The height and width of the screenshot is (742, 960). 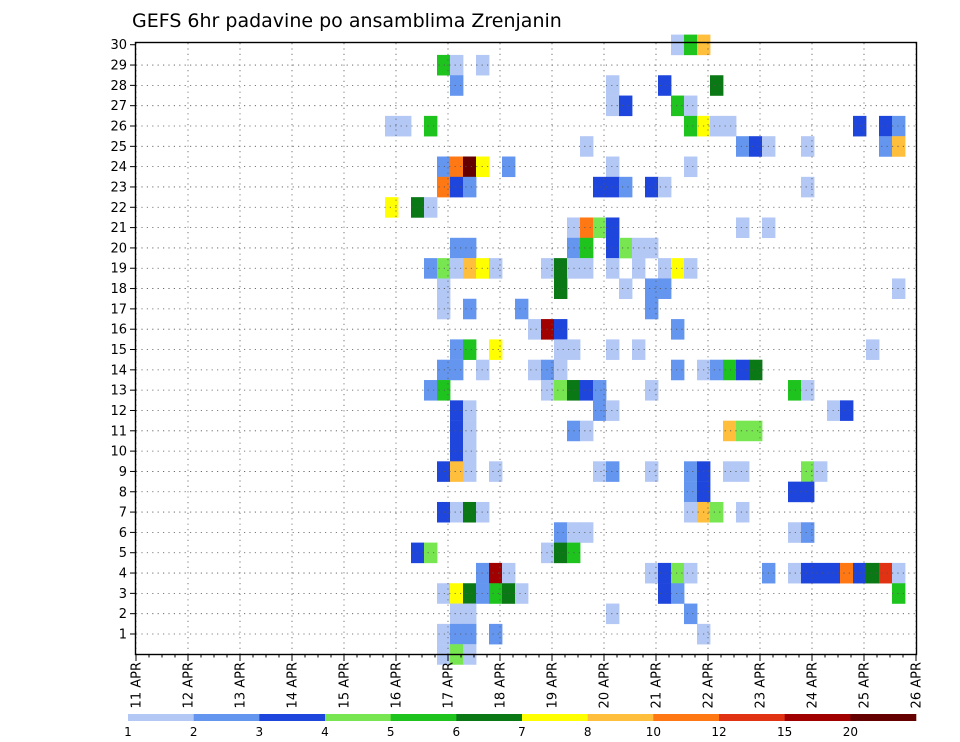 I want to click on y-tick-label: 4, so click(x=123, y=574).